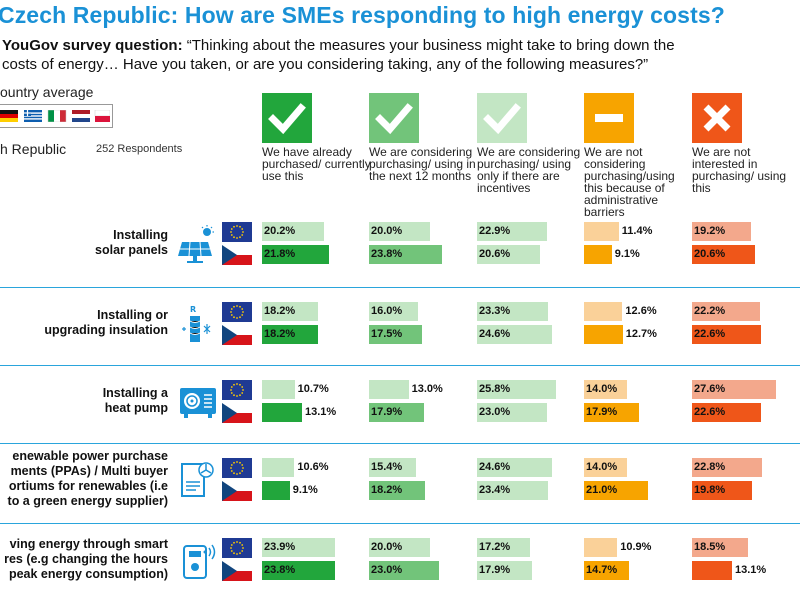  I want to click on value-label: 18.5%, so click(710, 547).